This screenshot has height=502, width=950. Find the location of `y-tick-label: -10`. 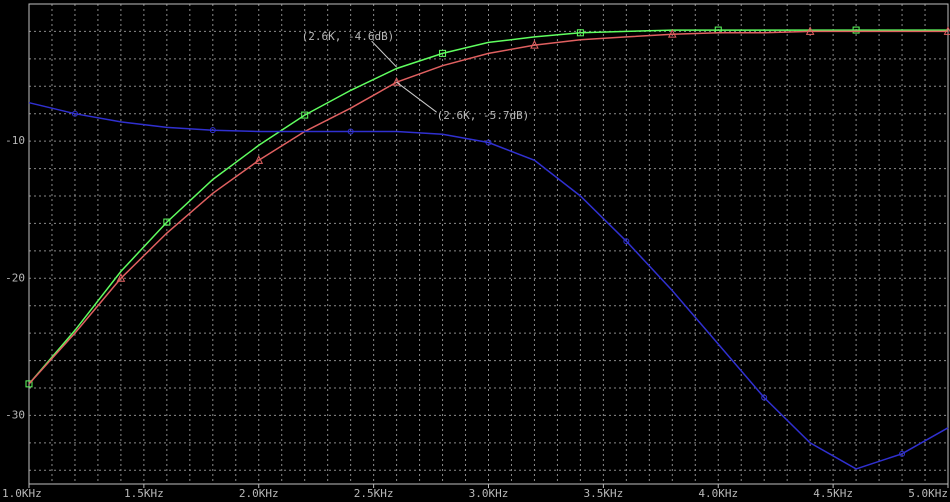

y-tick-label: -10 is located at coordinates (15, 140).